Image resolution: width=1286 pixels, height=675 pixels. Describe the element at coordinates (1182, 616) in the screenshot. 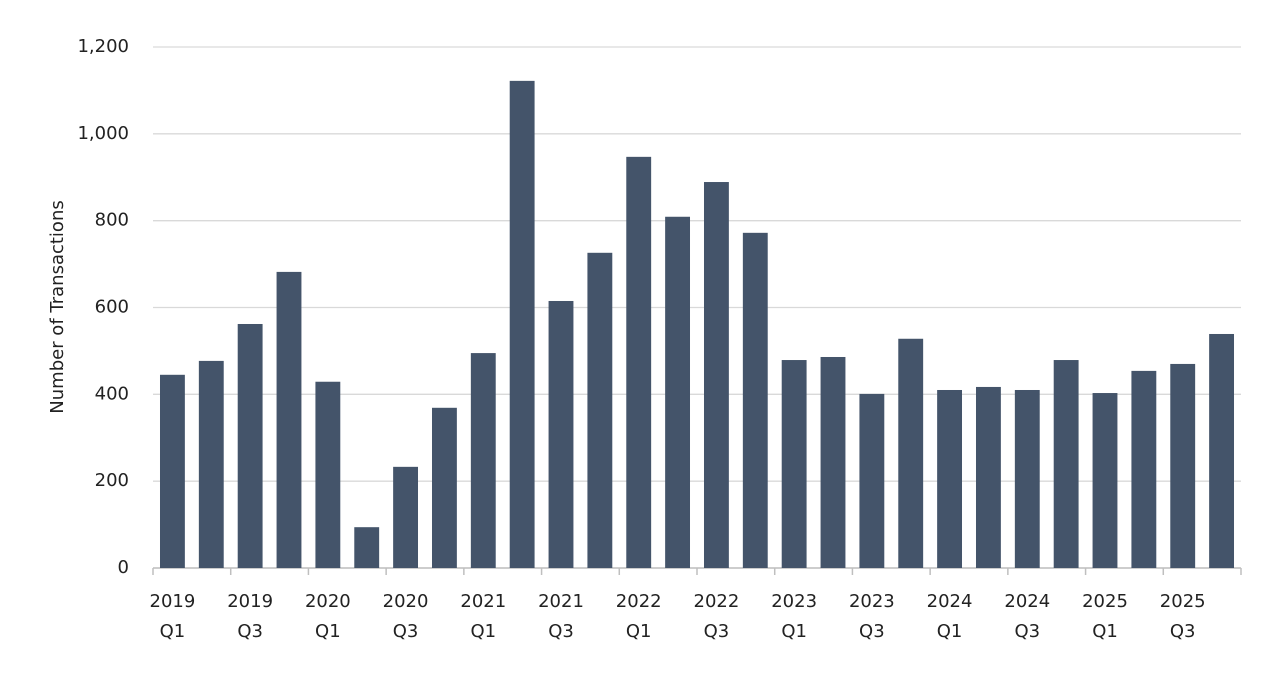

I see `x-tick-label: 2025 Q3` at that location.